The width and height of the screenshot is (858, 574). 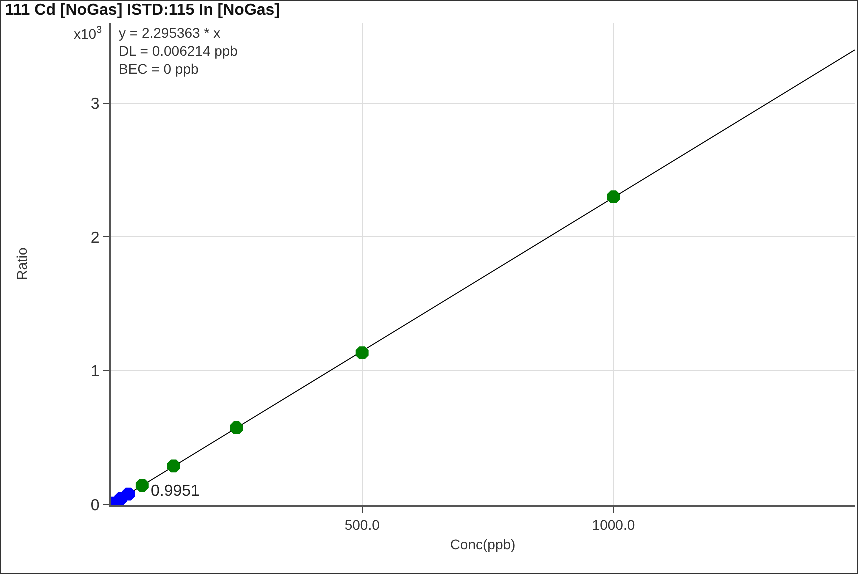 What do you see at coordinates (142, 11) in the screenshot?
I see `chart-title: 111 Cd [NoGas] ISTD:115 In [NoGas]` at bounding box center [142, 11].